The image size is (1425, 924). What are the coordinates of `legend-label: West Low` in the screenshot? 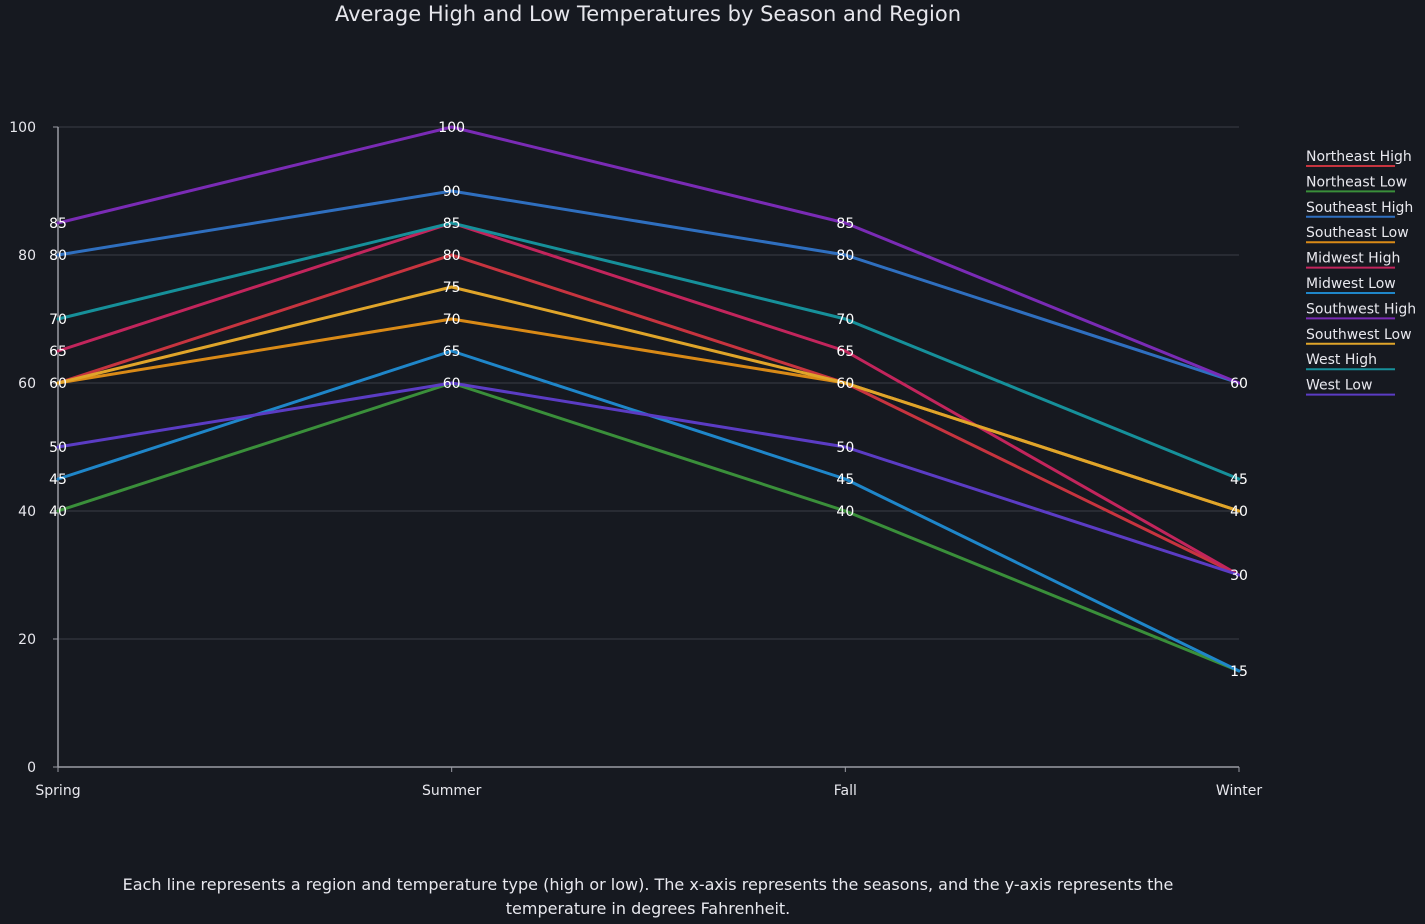 It's located at (1339, 386).